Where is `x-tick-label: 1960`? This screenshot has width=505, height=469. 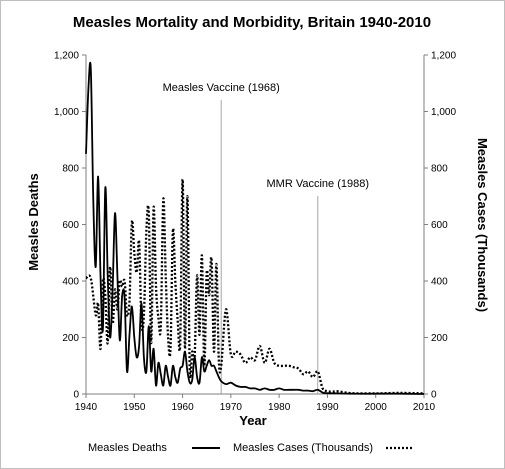
x-tick-label: 1960 is located at coordinates (182, 407).